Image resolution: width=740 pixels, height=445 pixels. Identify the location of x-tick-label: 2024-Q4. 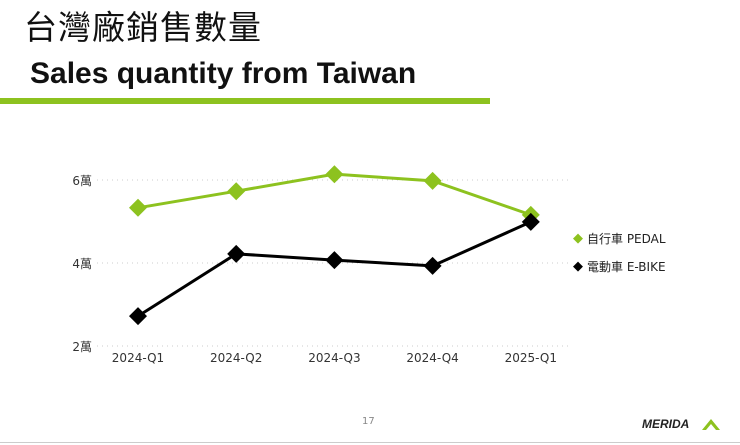
(432, 358).